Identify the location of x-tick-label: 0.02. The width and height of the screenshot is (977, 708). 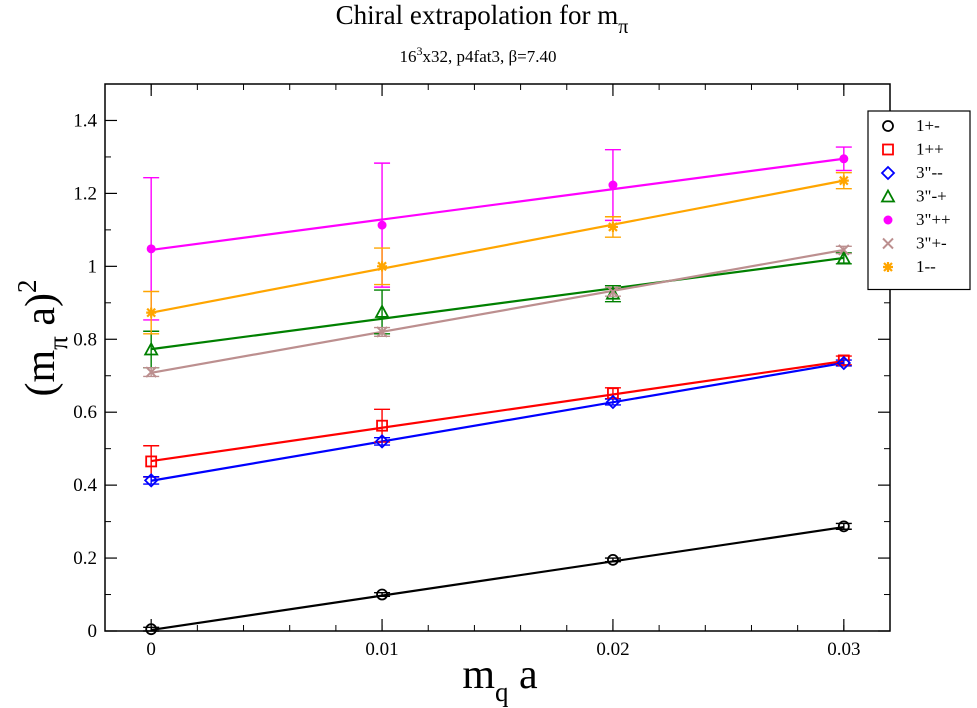
(612, 649).